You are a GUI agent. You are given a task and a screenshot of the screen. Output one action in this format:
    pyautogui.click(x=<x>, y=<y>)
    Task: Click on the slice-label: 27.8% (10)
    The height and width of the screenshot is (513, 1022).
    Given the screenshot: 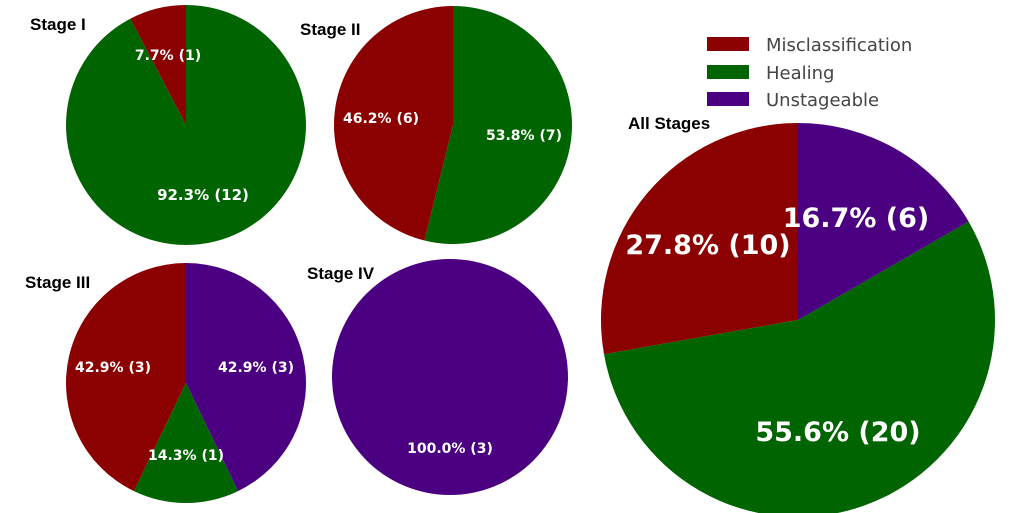 What is the action you would take?
    pyautogui.click(x=707, y=245)
    